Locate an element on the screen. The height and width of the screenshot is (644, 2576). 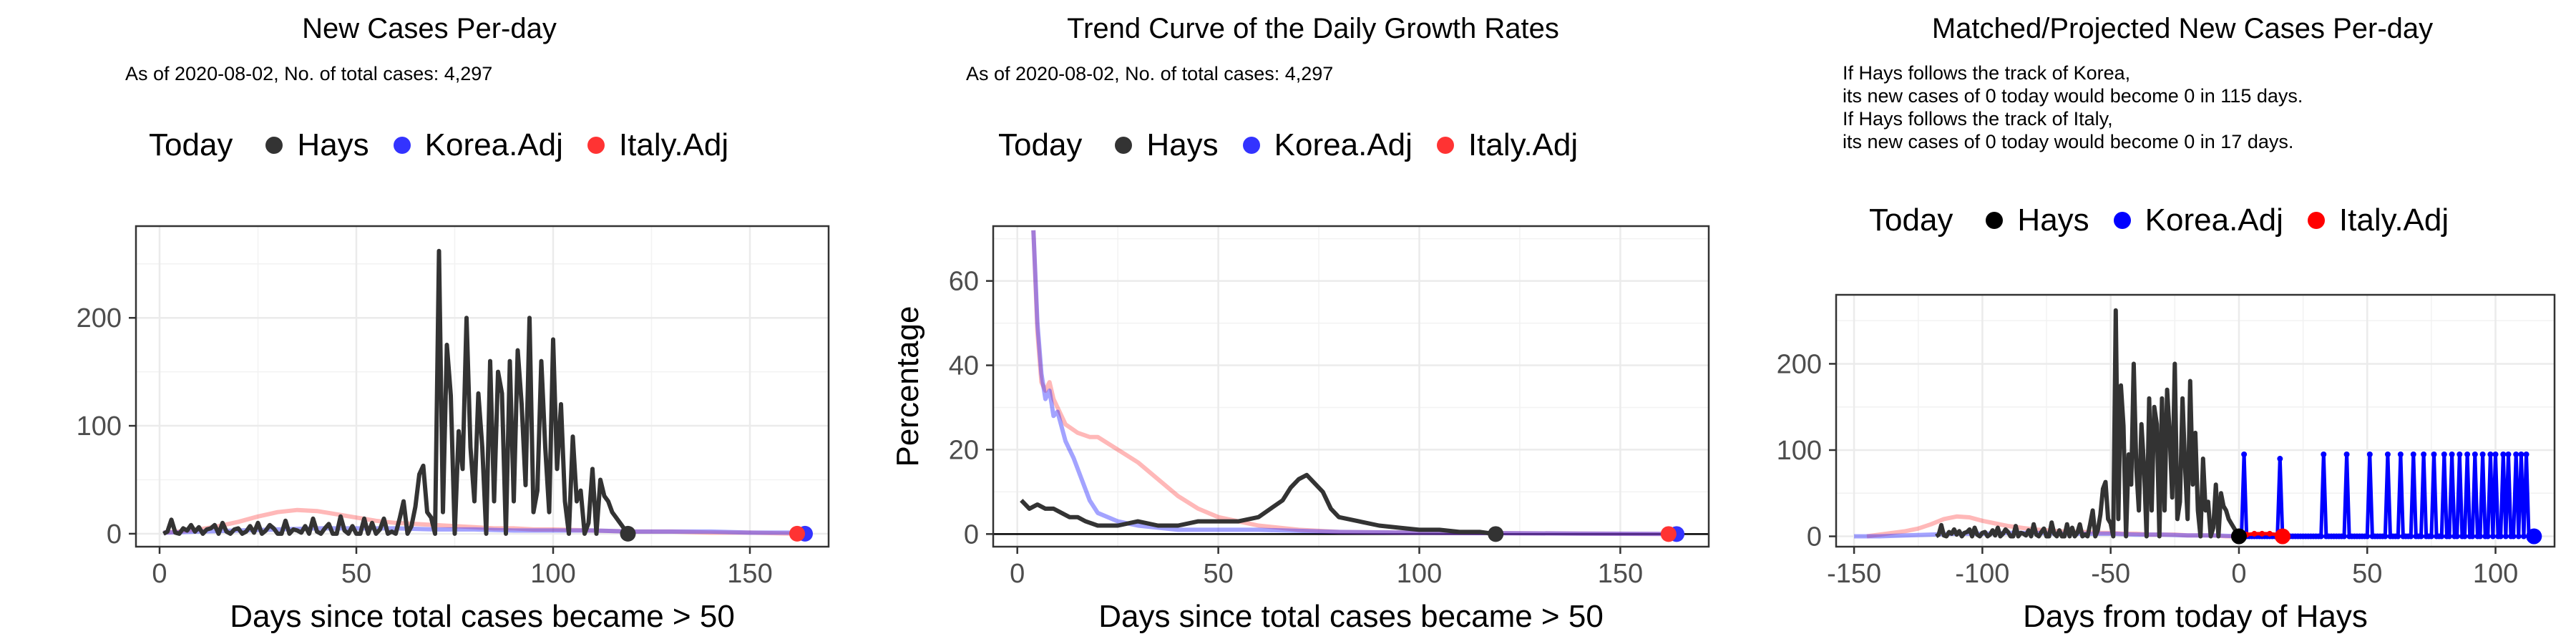
legend-label: Korea.Adj is located at coordinates (1343, 144).